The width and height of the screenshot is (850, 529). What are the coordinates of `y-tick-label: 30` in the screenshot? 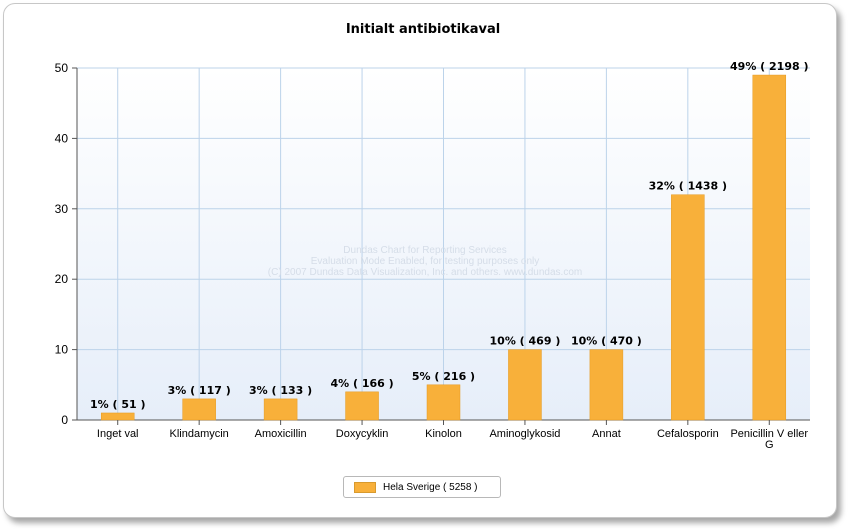 It's located at (62, 209).